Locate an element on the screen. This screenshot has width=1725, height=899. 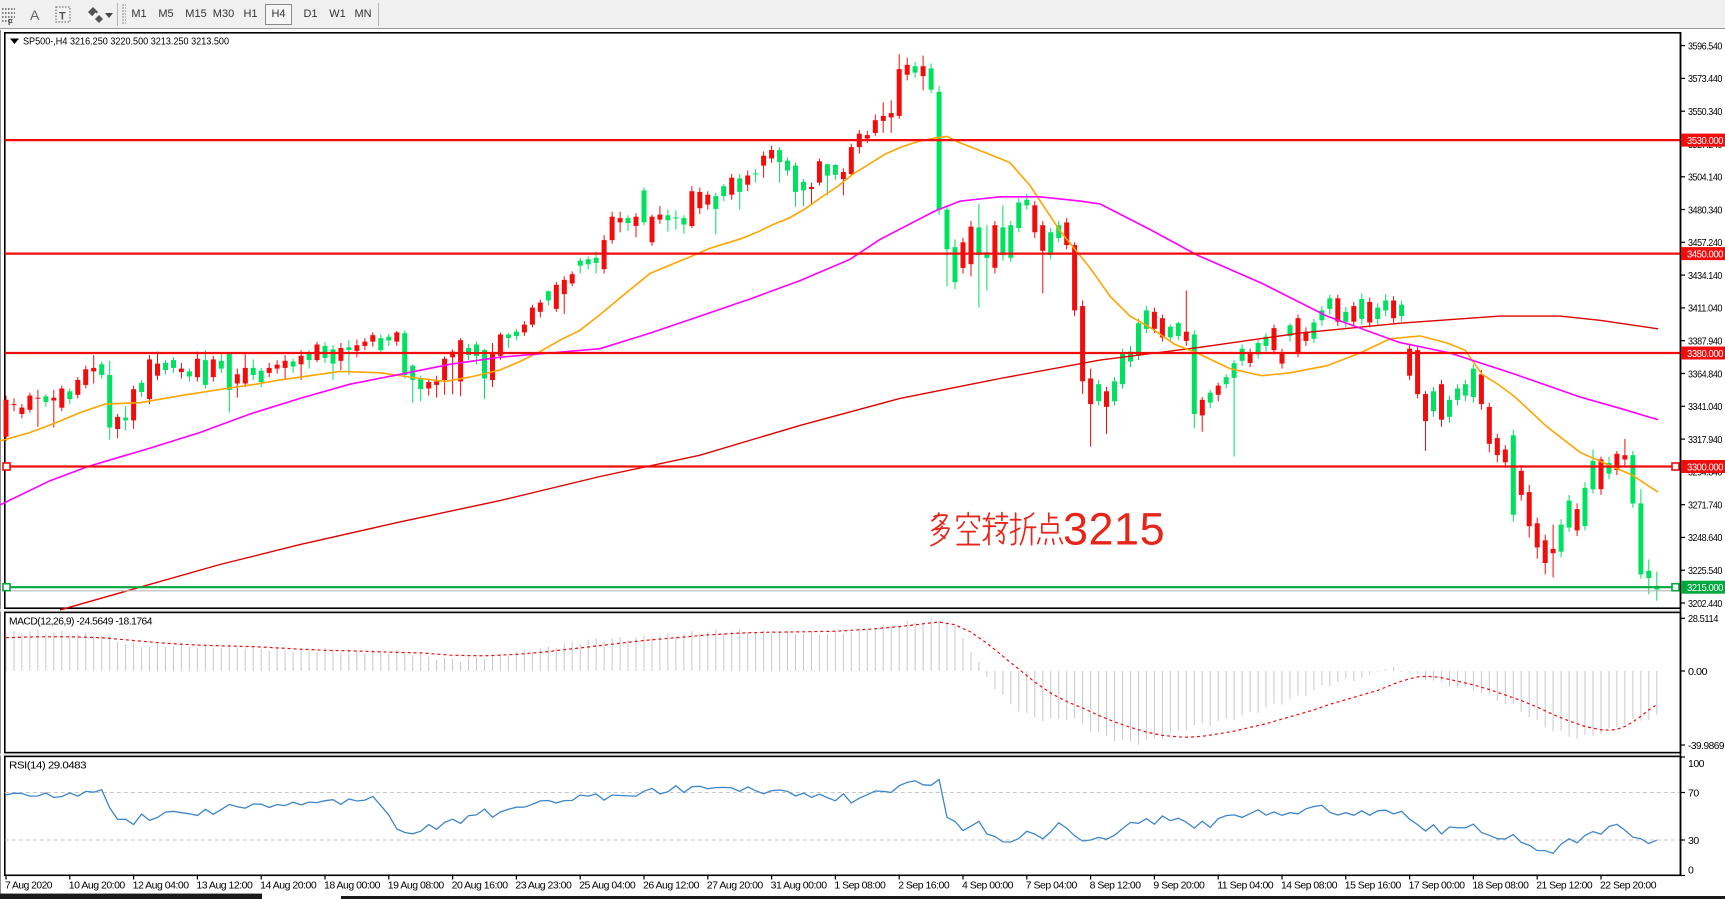
svg-text: 3387.940 is located at coordinates (1705, 342).